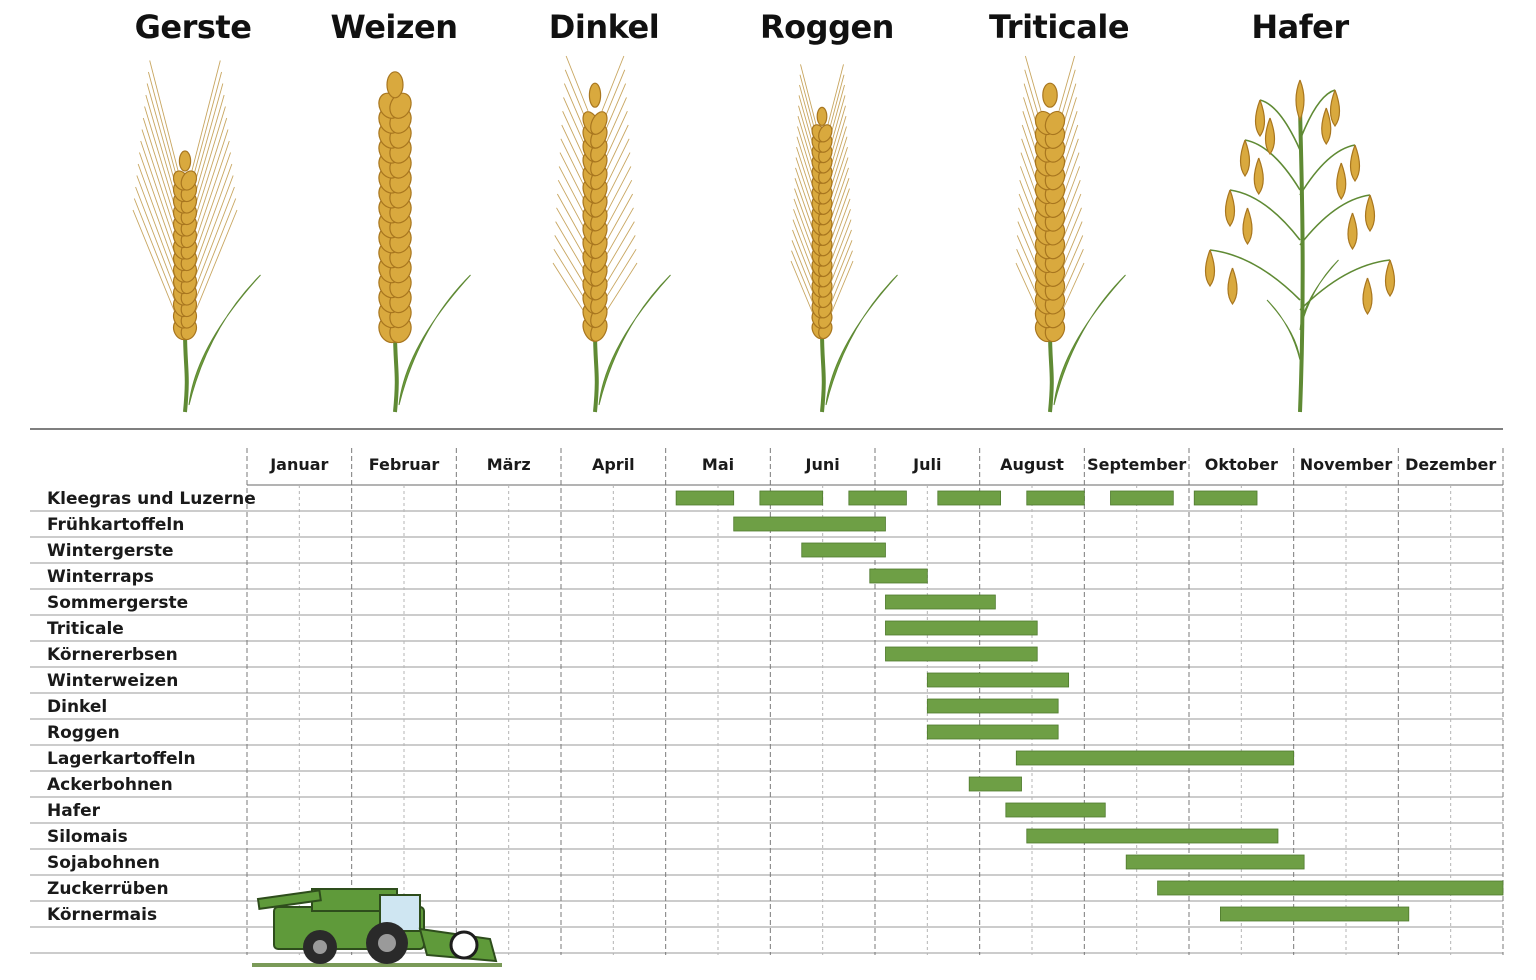 The height and width of the screenshot is (980, 1536). Describe the element at coordinates (102, 915) in the screenshot. I see `crop-label: Körnermais` at that location.